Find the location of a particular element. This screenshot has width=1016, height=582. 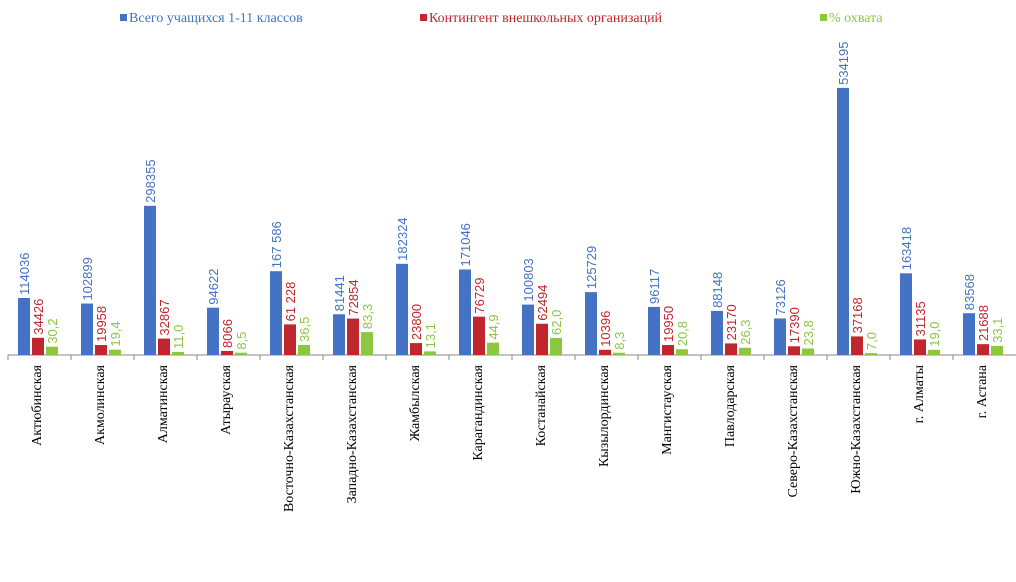

value-label: 81441 is located at coordinates (339, 293).